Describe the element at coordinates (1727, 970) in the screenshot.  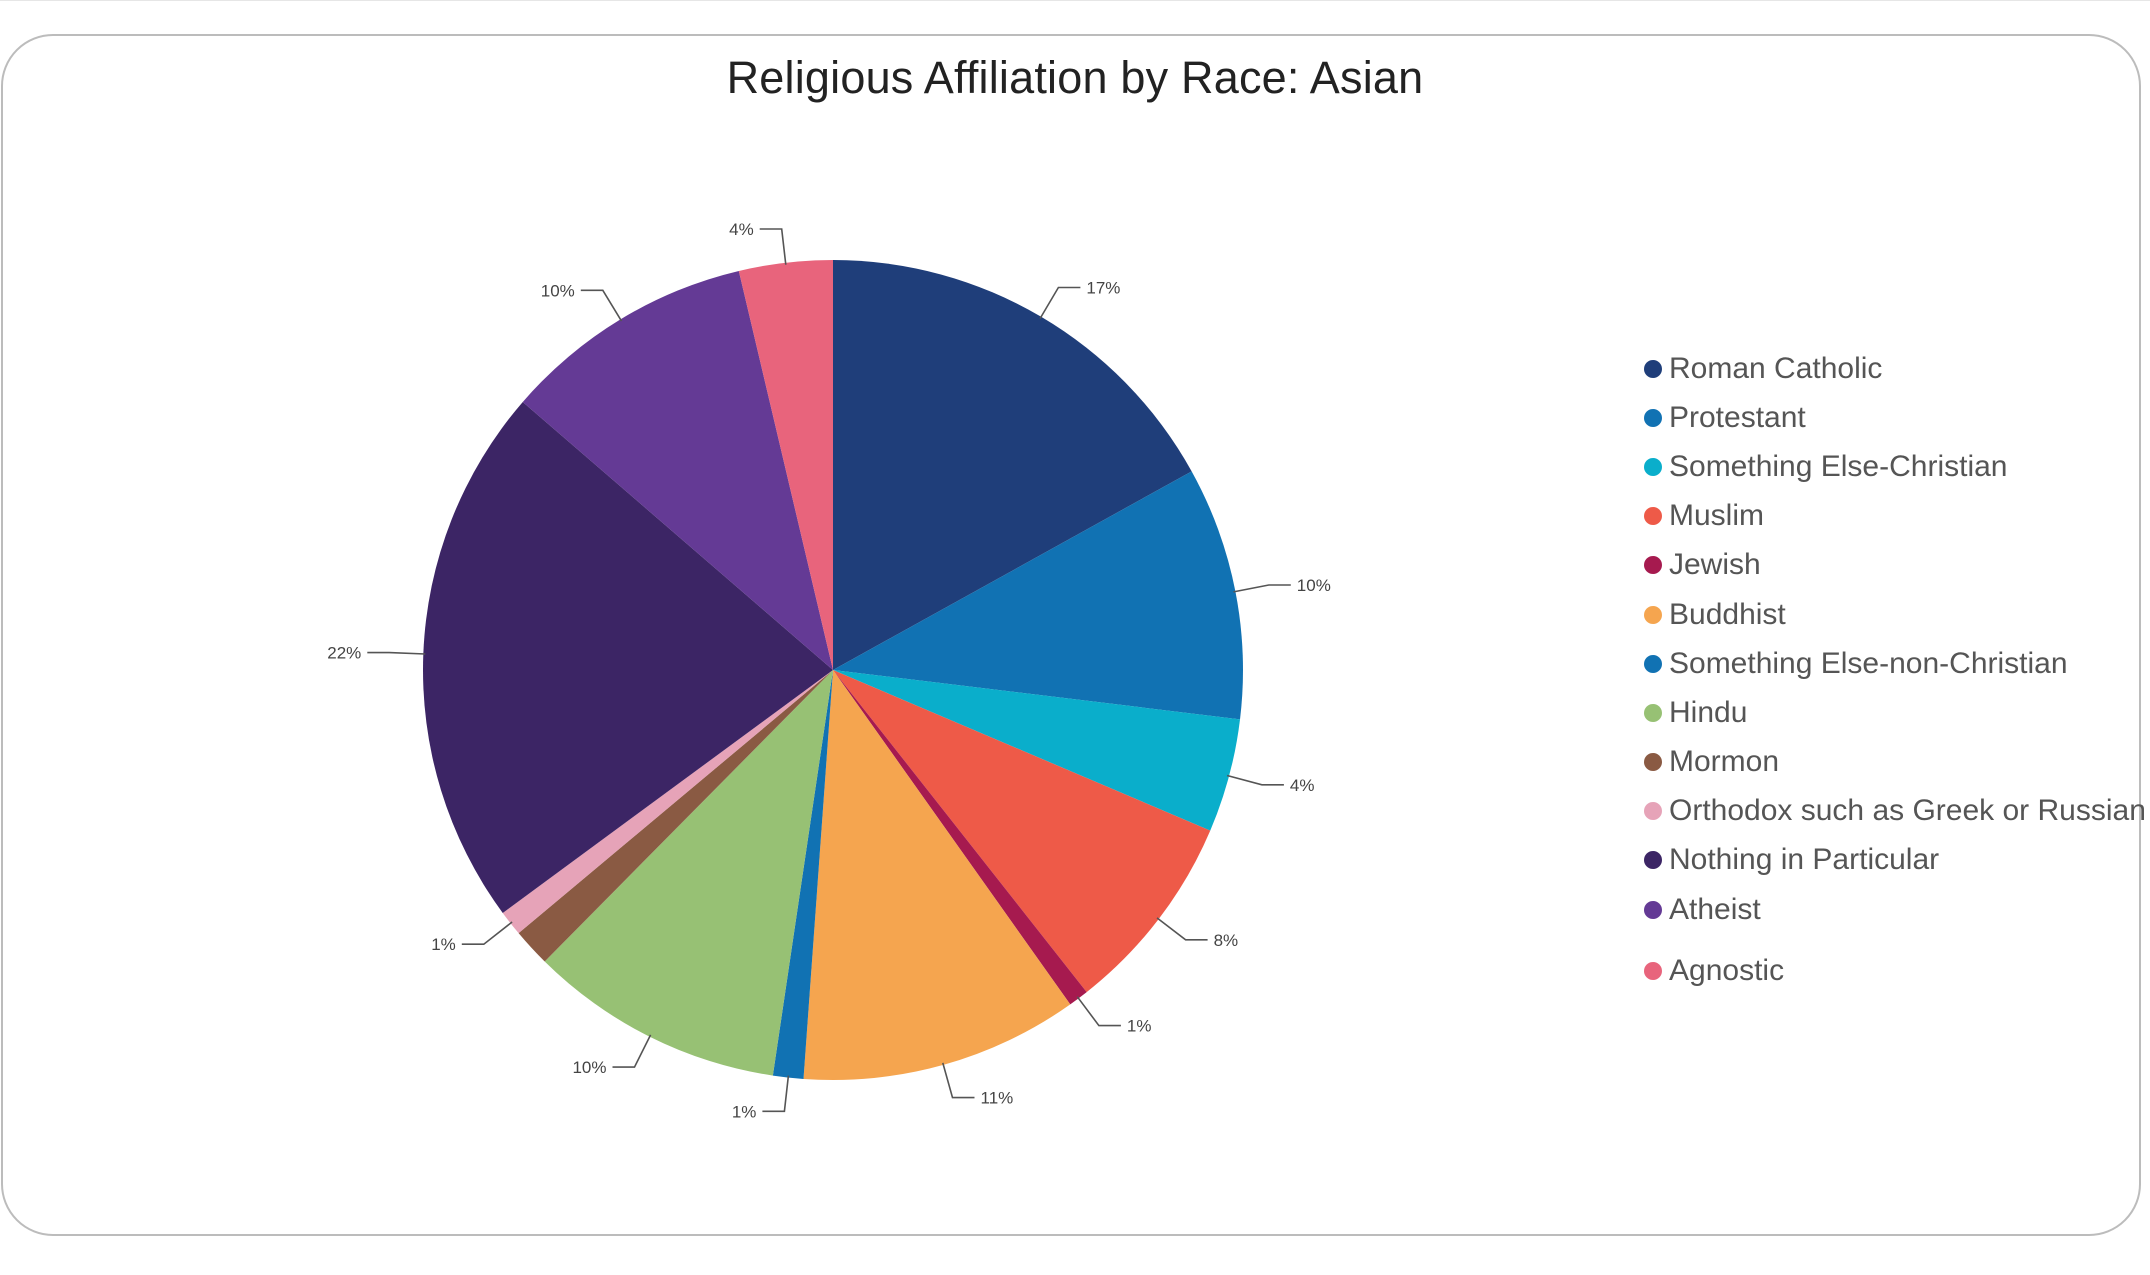
I see `legend-label: Agnostic` at that location.